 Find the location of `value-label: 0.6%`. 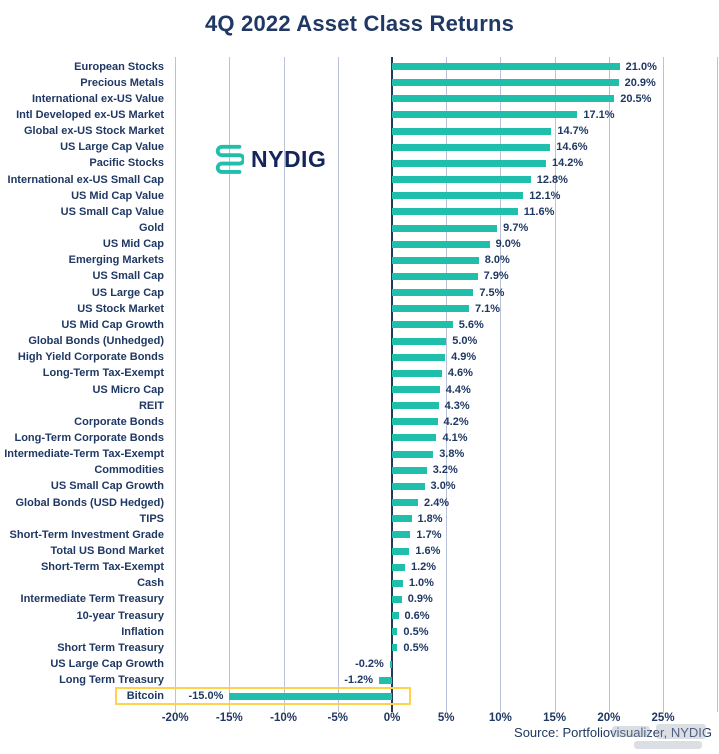

value-label: 0.6% is located at coordinates (417, 615).